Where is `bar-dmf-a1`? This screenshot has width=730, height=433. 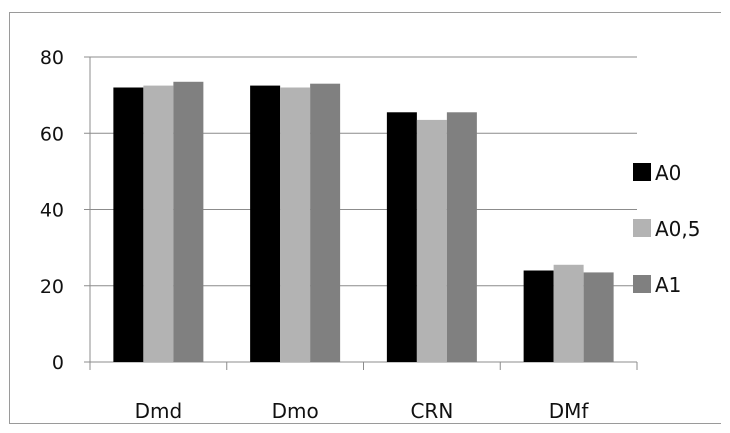
bar-dmf-a1 is located at coordinates (598, 317).